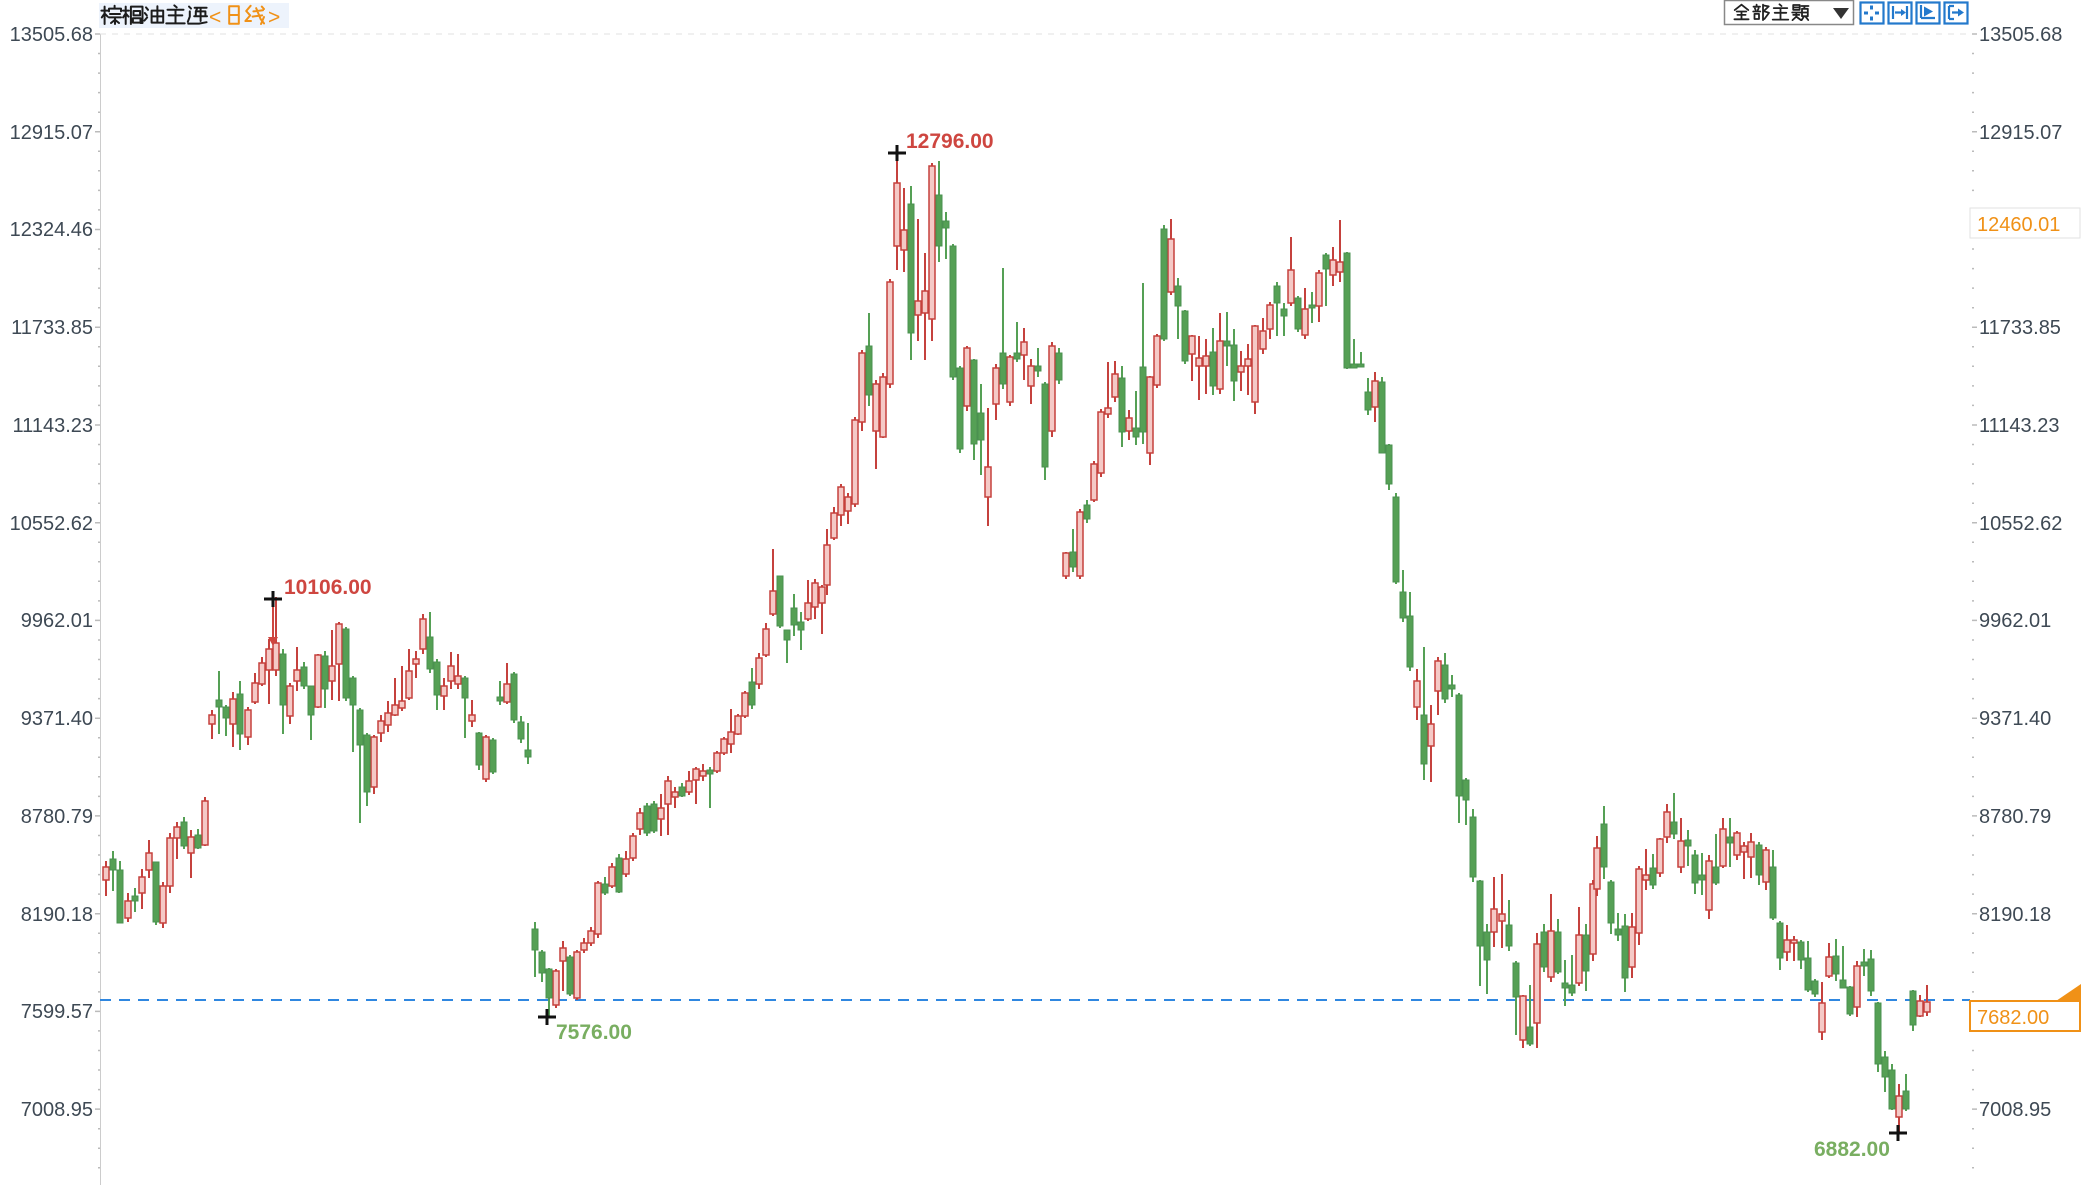  Describe the element at coordinates (2013, 1018) in the screenshot. I see `svg-text: 7682.00` at that location.